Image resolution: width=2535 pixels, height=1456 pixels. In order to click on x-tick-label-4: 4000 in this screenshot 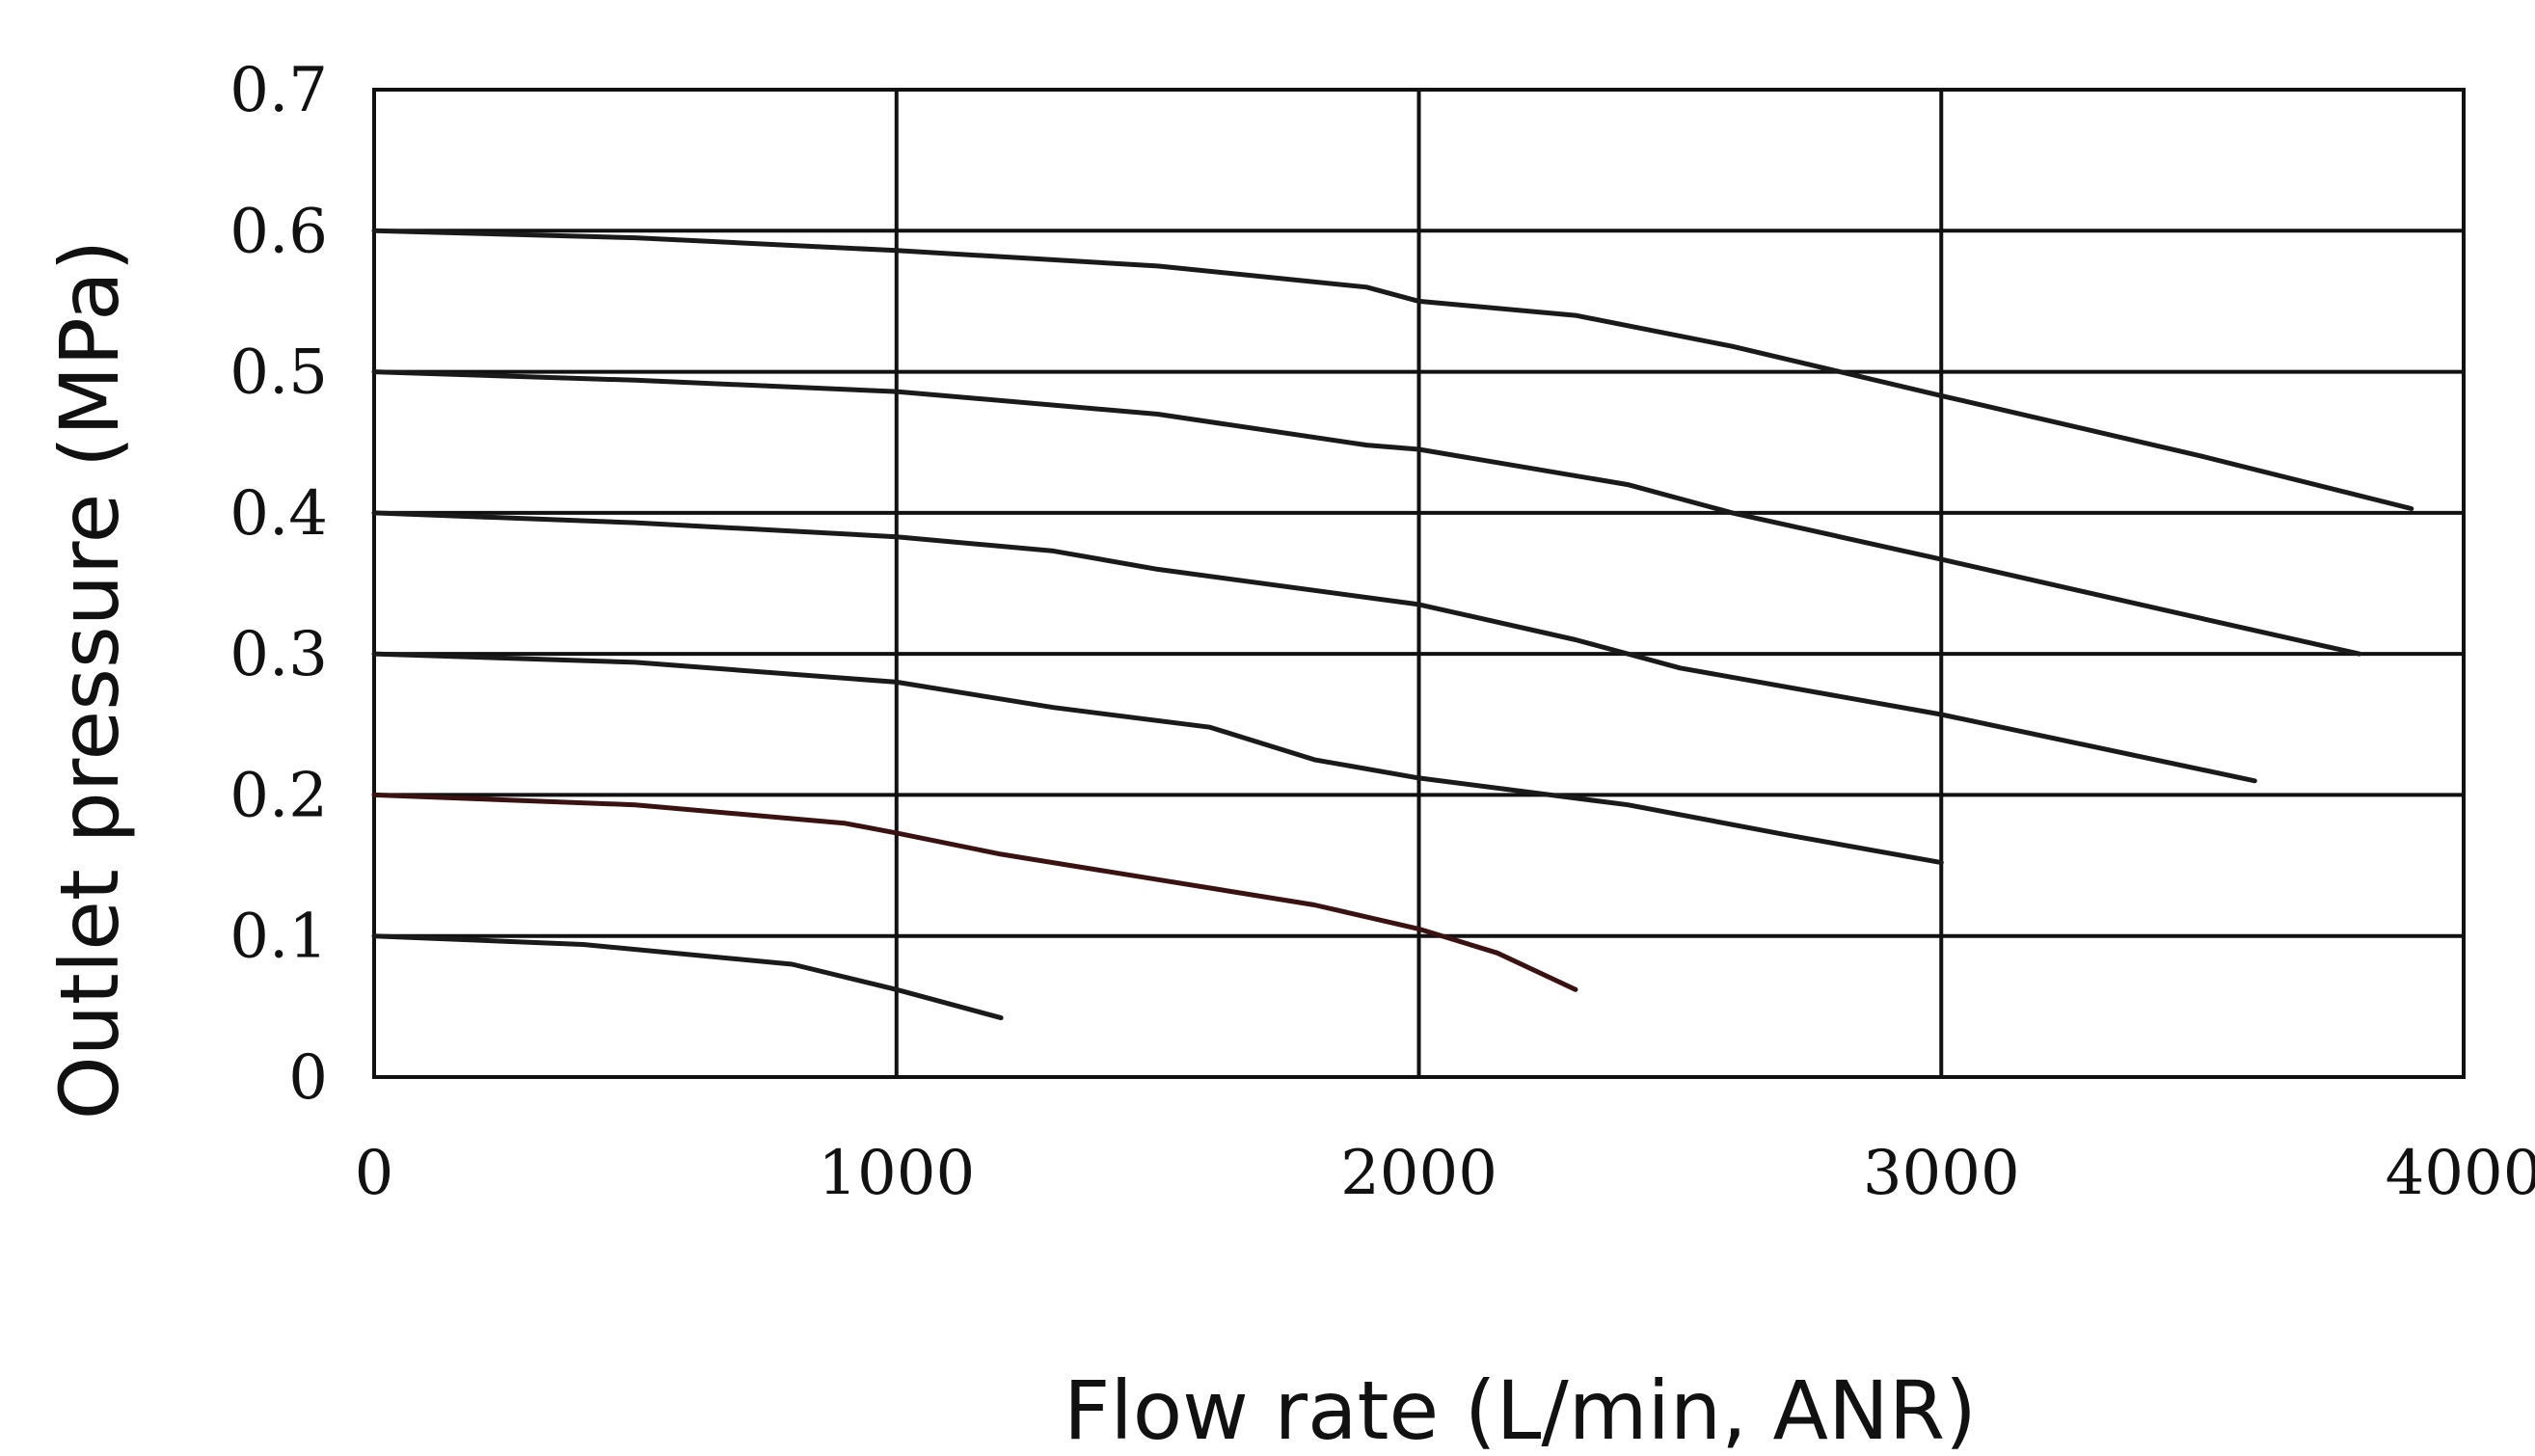, I will do `click(2460, 1173)`.